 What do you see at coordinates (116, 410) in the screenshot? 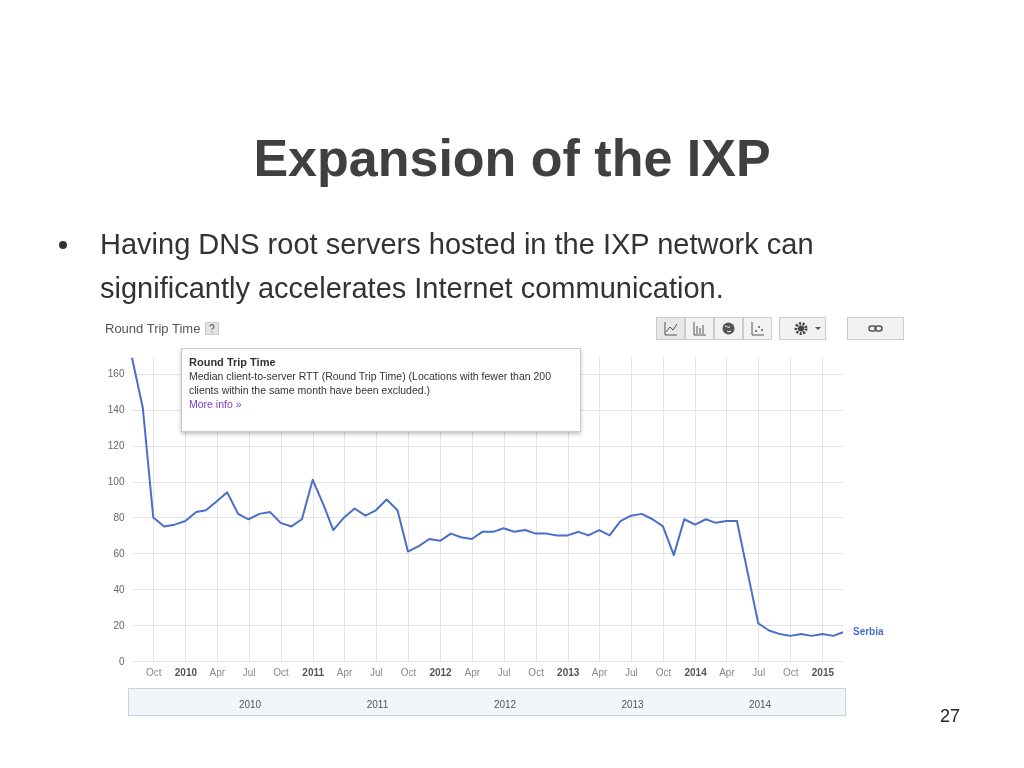
I see `y-tick-label: 140` at bounding box center [116, 410].